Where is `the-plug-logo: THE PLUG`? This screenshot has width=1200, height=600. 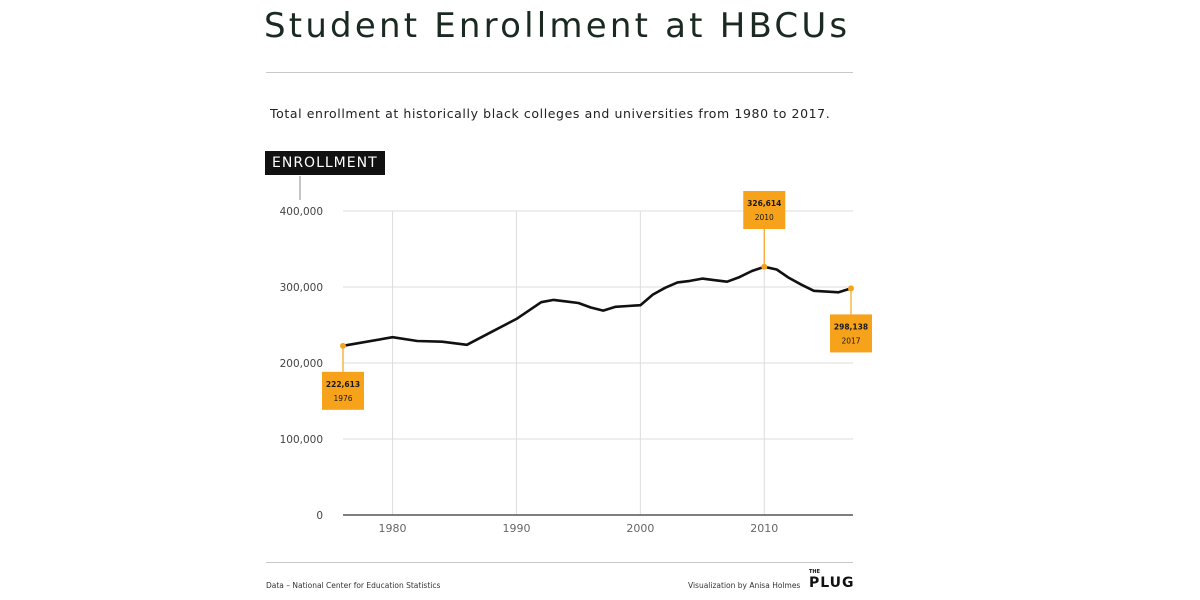 the-plug-logo: THE PLUG is located at coordinates (832, 581).